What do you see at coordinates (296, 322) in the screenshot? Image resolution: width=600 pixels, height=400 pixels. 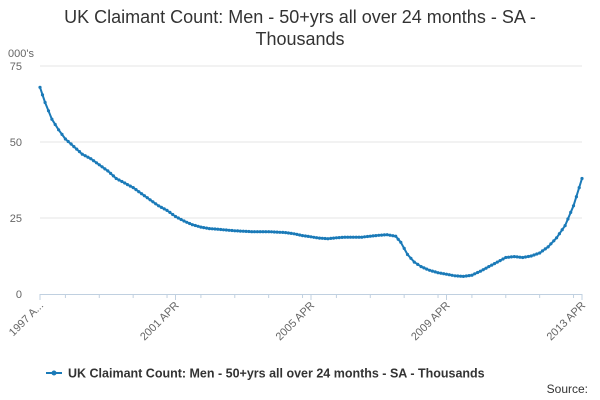 I see `x-tick-label-2: 2005 APR` at bounding box center [296, 322].